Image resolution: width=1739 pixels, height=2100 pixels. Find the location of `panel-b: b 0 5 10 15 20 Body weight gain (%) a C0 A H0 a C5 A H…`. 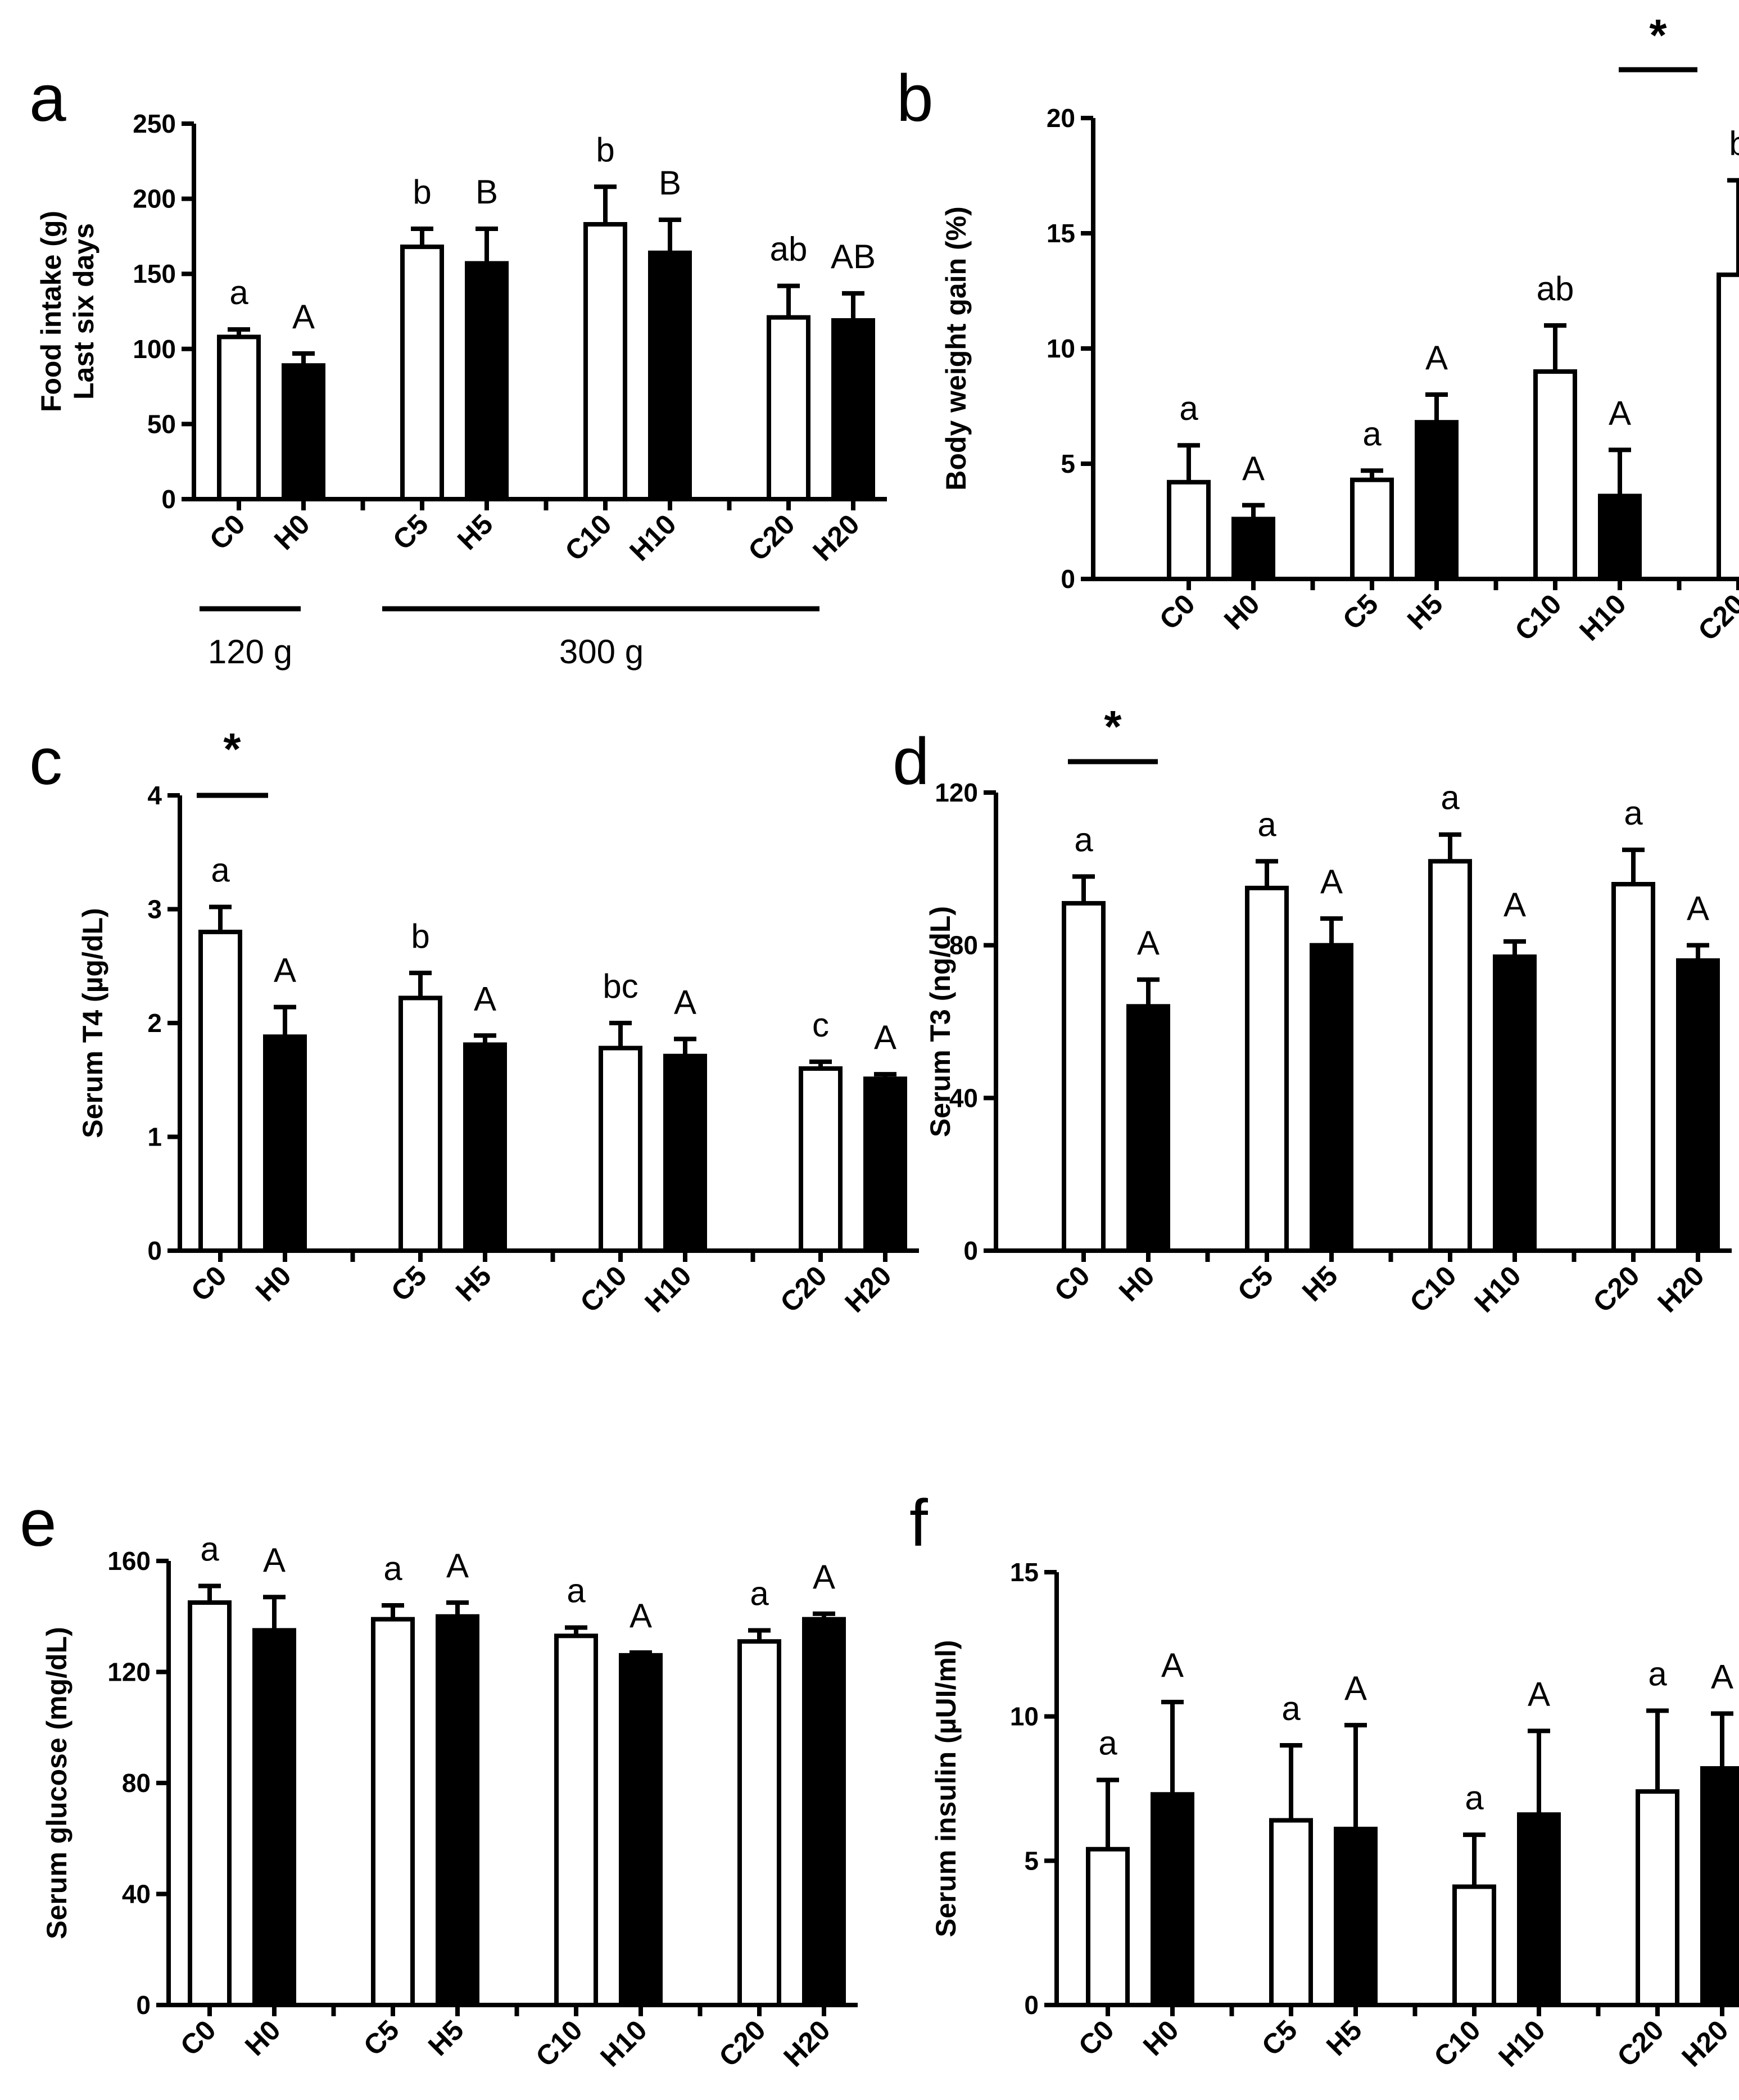

panel-b: b 0 5 10 15 20 Body weight gain (%) a C0 A H0 a C5 A H… is located at coordinates (1317, 328).